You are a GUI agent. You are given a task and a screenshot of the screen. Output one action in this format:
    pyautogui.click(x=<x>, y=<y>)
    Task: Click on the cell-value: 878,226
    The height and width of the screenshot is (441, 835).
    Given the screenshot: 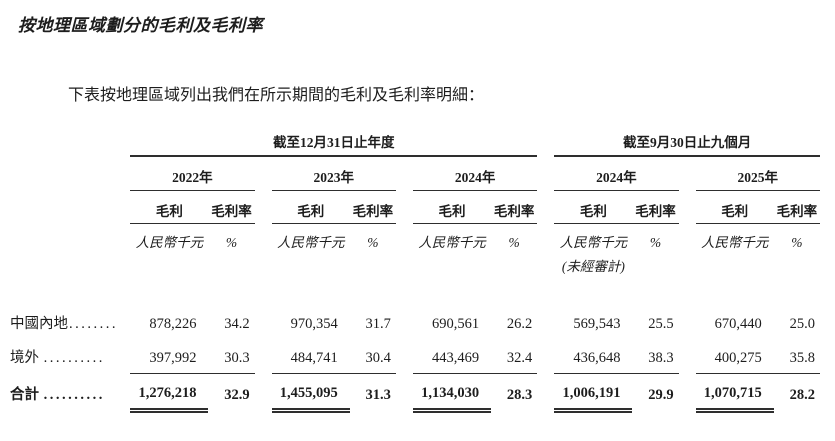 What is the action you would take?
    pyautogui.click(x=173, y=324)
    